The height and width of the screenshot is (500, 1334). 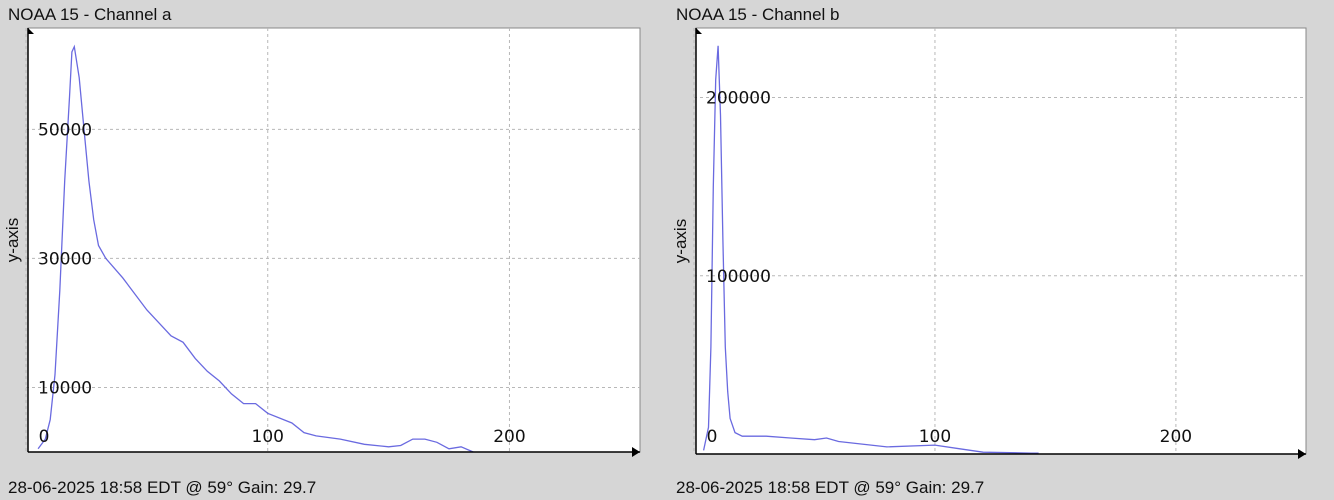 What do you see at coordinates (65, 388) in the screenshot?
I see `y-tick-label: 10000` at bounding box center [65, 388].